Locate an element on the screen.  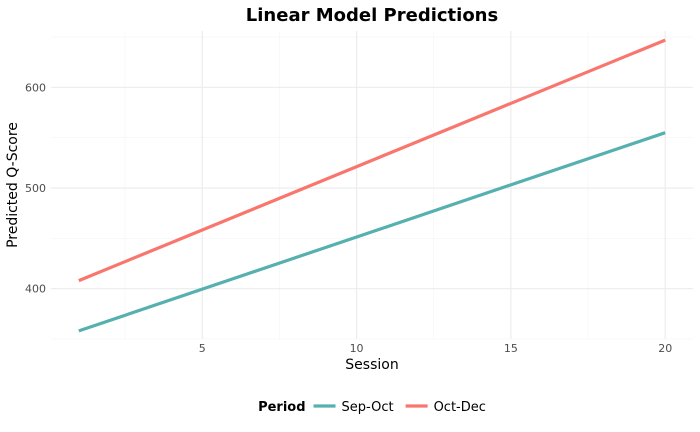
y-tick-label: 500 is located at coordinates (35, 188).